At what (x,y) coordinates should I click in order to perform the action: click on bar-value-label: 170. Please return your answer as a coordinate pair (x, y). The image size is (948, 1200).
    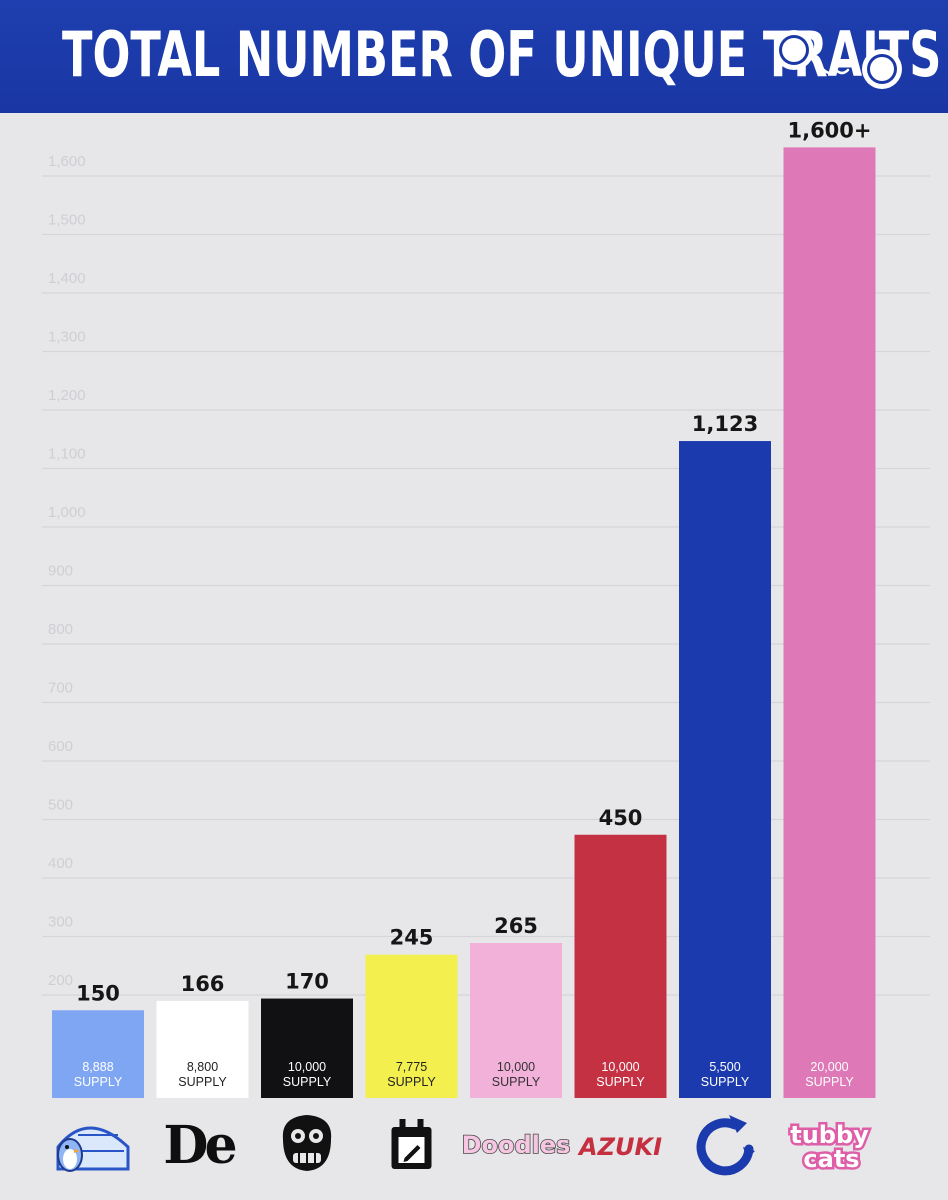
    Looking at the image, I should click on (307, 982).